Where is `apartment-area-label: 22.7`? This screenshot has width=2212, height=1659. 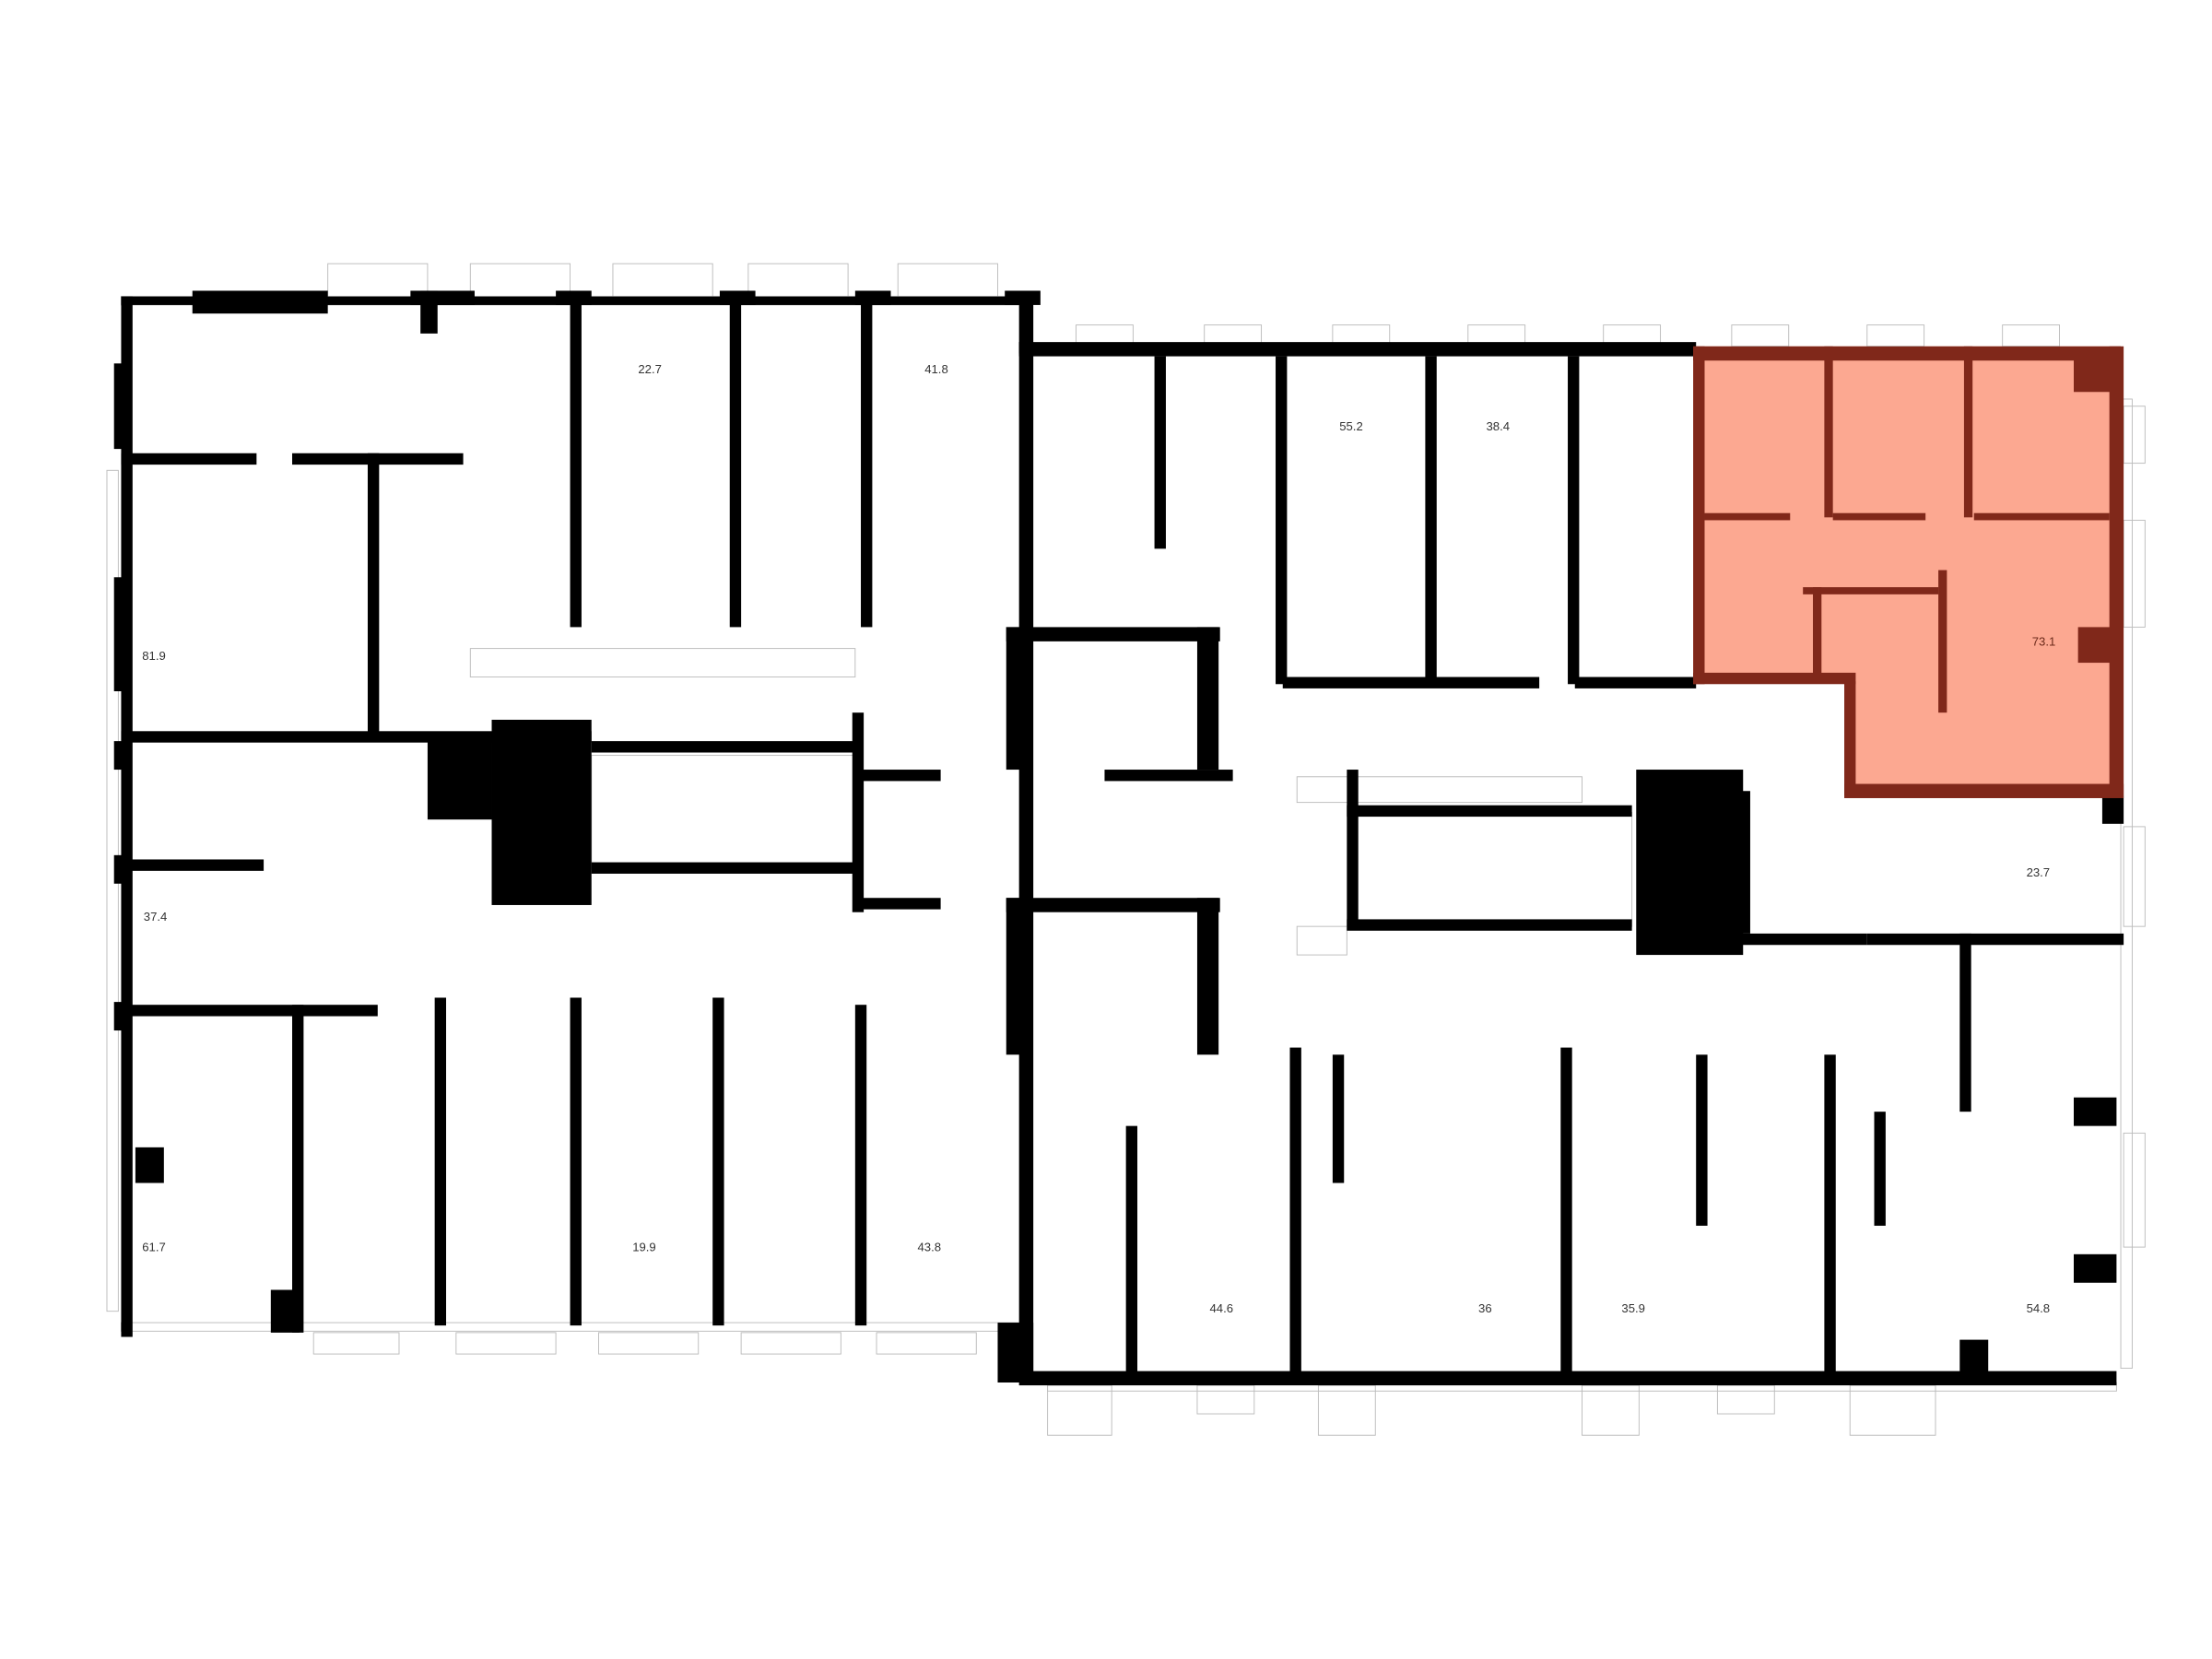
apartment-area-label: 22.7 is located at coordinates (650, 369).